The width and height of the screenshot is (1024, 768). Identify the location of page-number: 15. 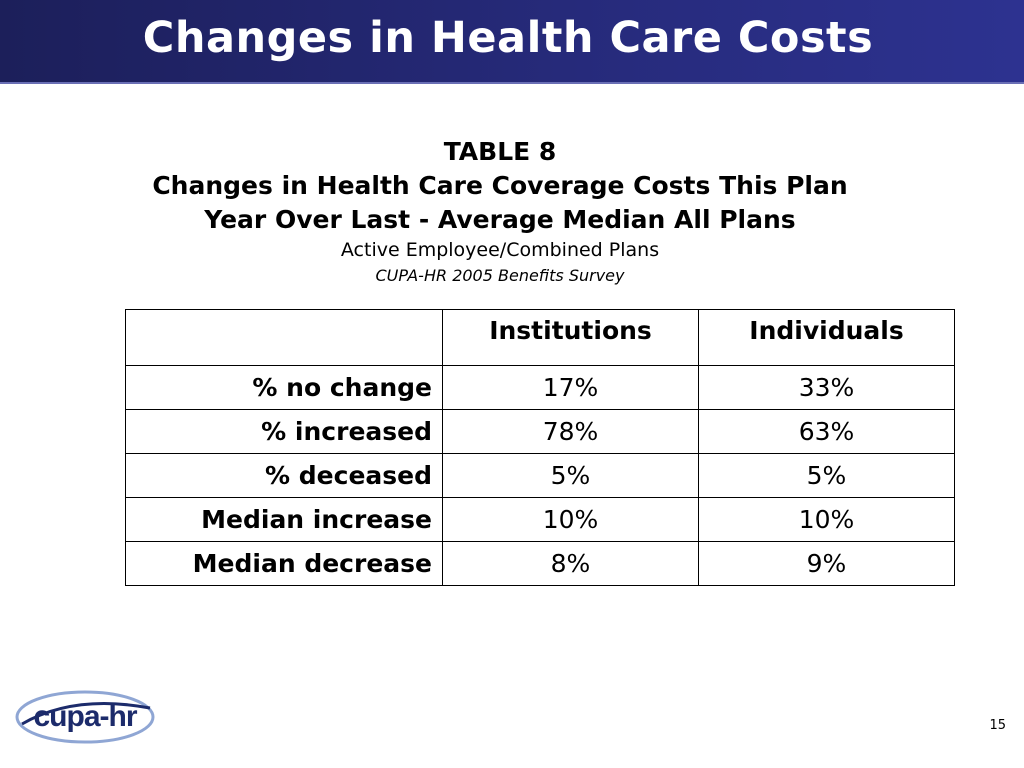
(997, 725).